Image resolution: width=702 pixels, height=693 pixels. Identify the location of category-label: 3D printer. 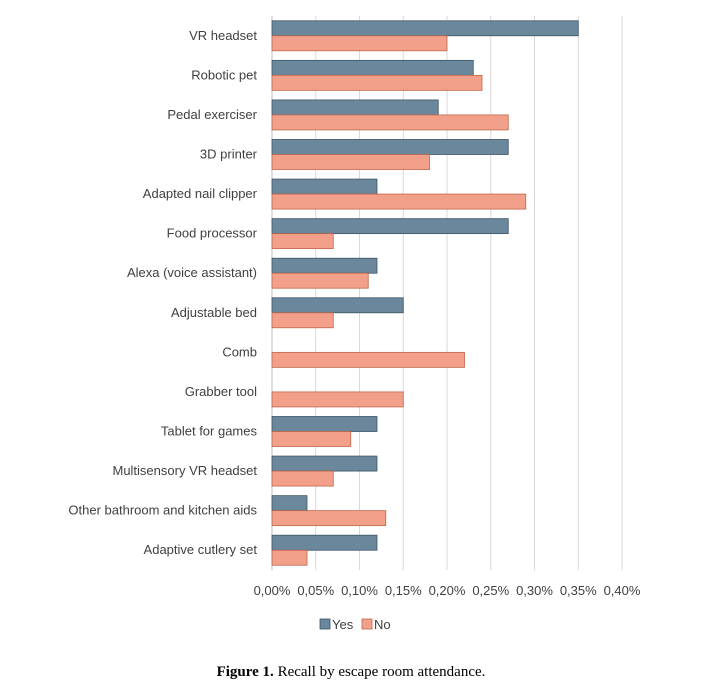
(229, 154).